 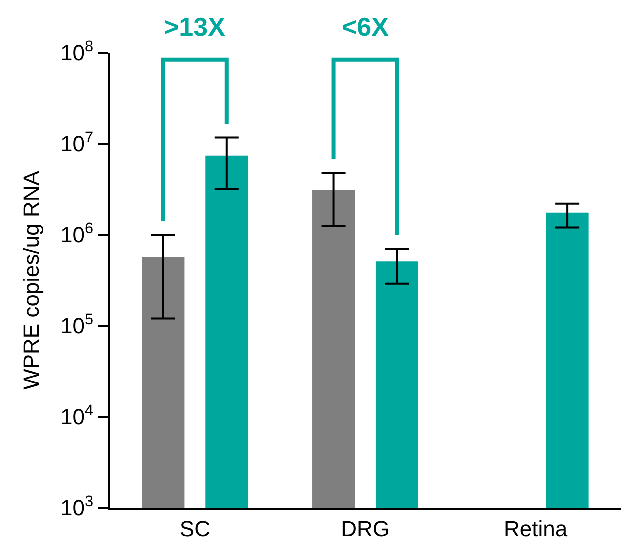 What do you see at coordinates (77, 507) in the screenshot?
I see `y-tick-label: 10$^{3}$` at bounding box center [77, 507].